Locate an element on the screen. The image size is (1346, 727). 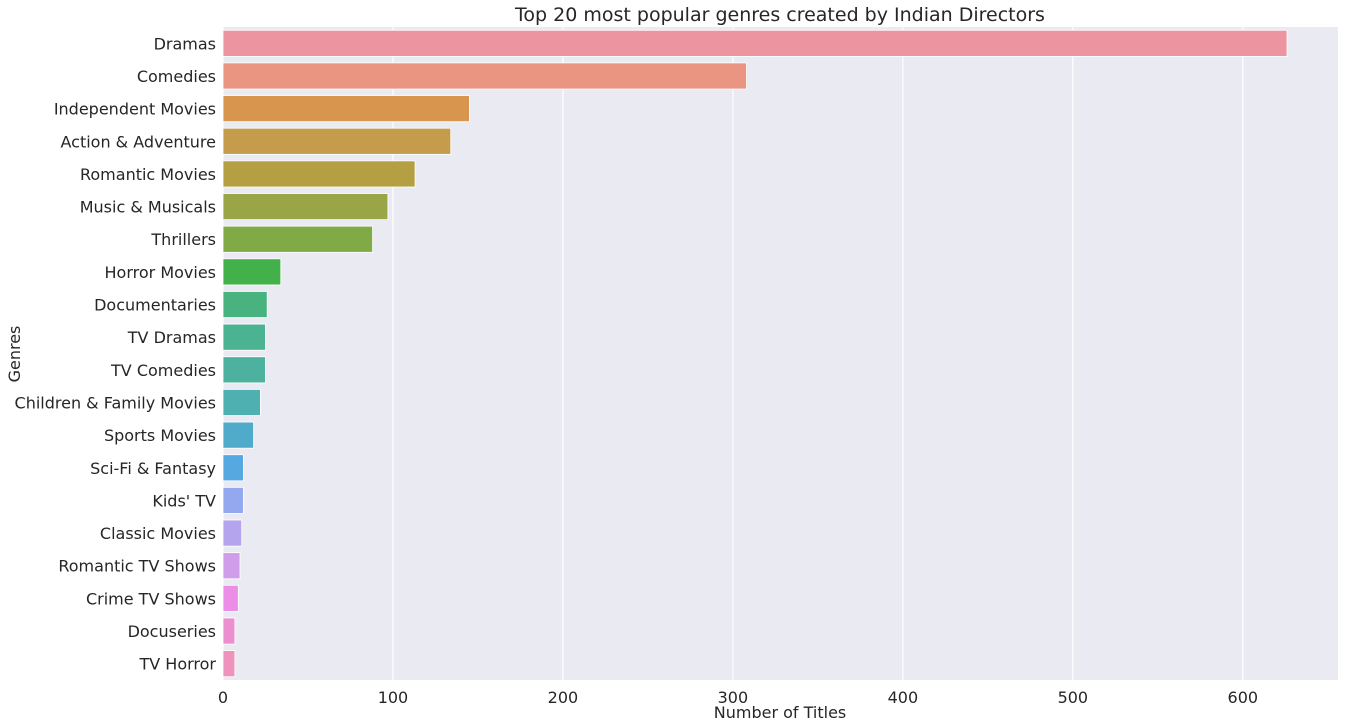
x-tick-label: 600 is located at coordinates (1243, 697).